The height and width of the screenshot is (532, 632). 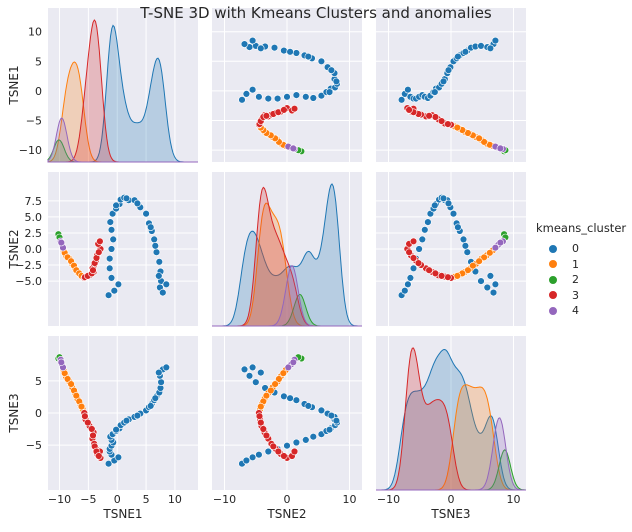 What do you see at coordinates (122, 514) in the screenshot?
I see `x-axis-label-TSNE1: TSNE1` at bounding box center [122, 514].